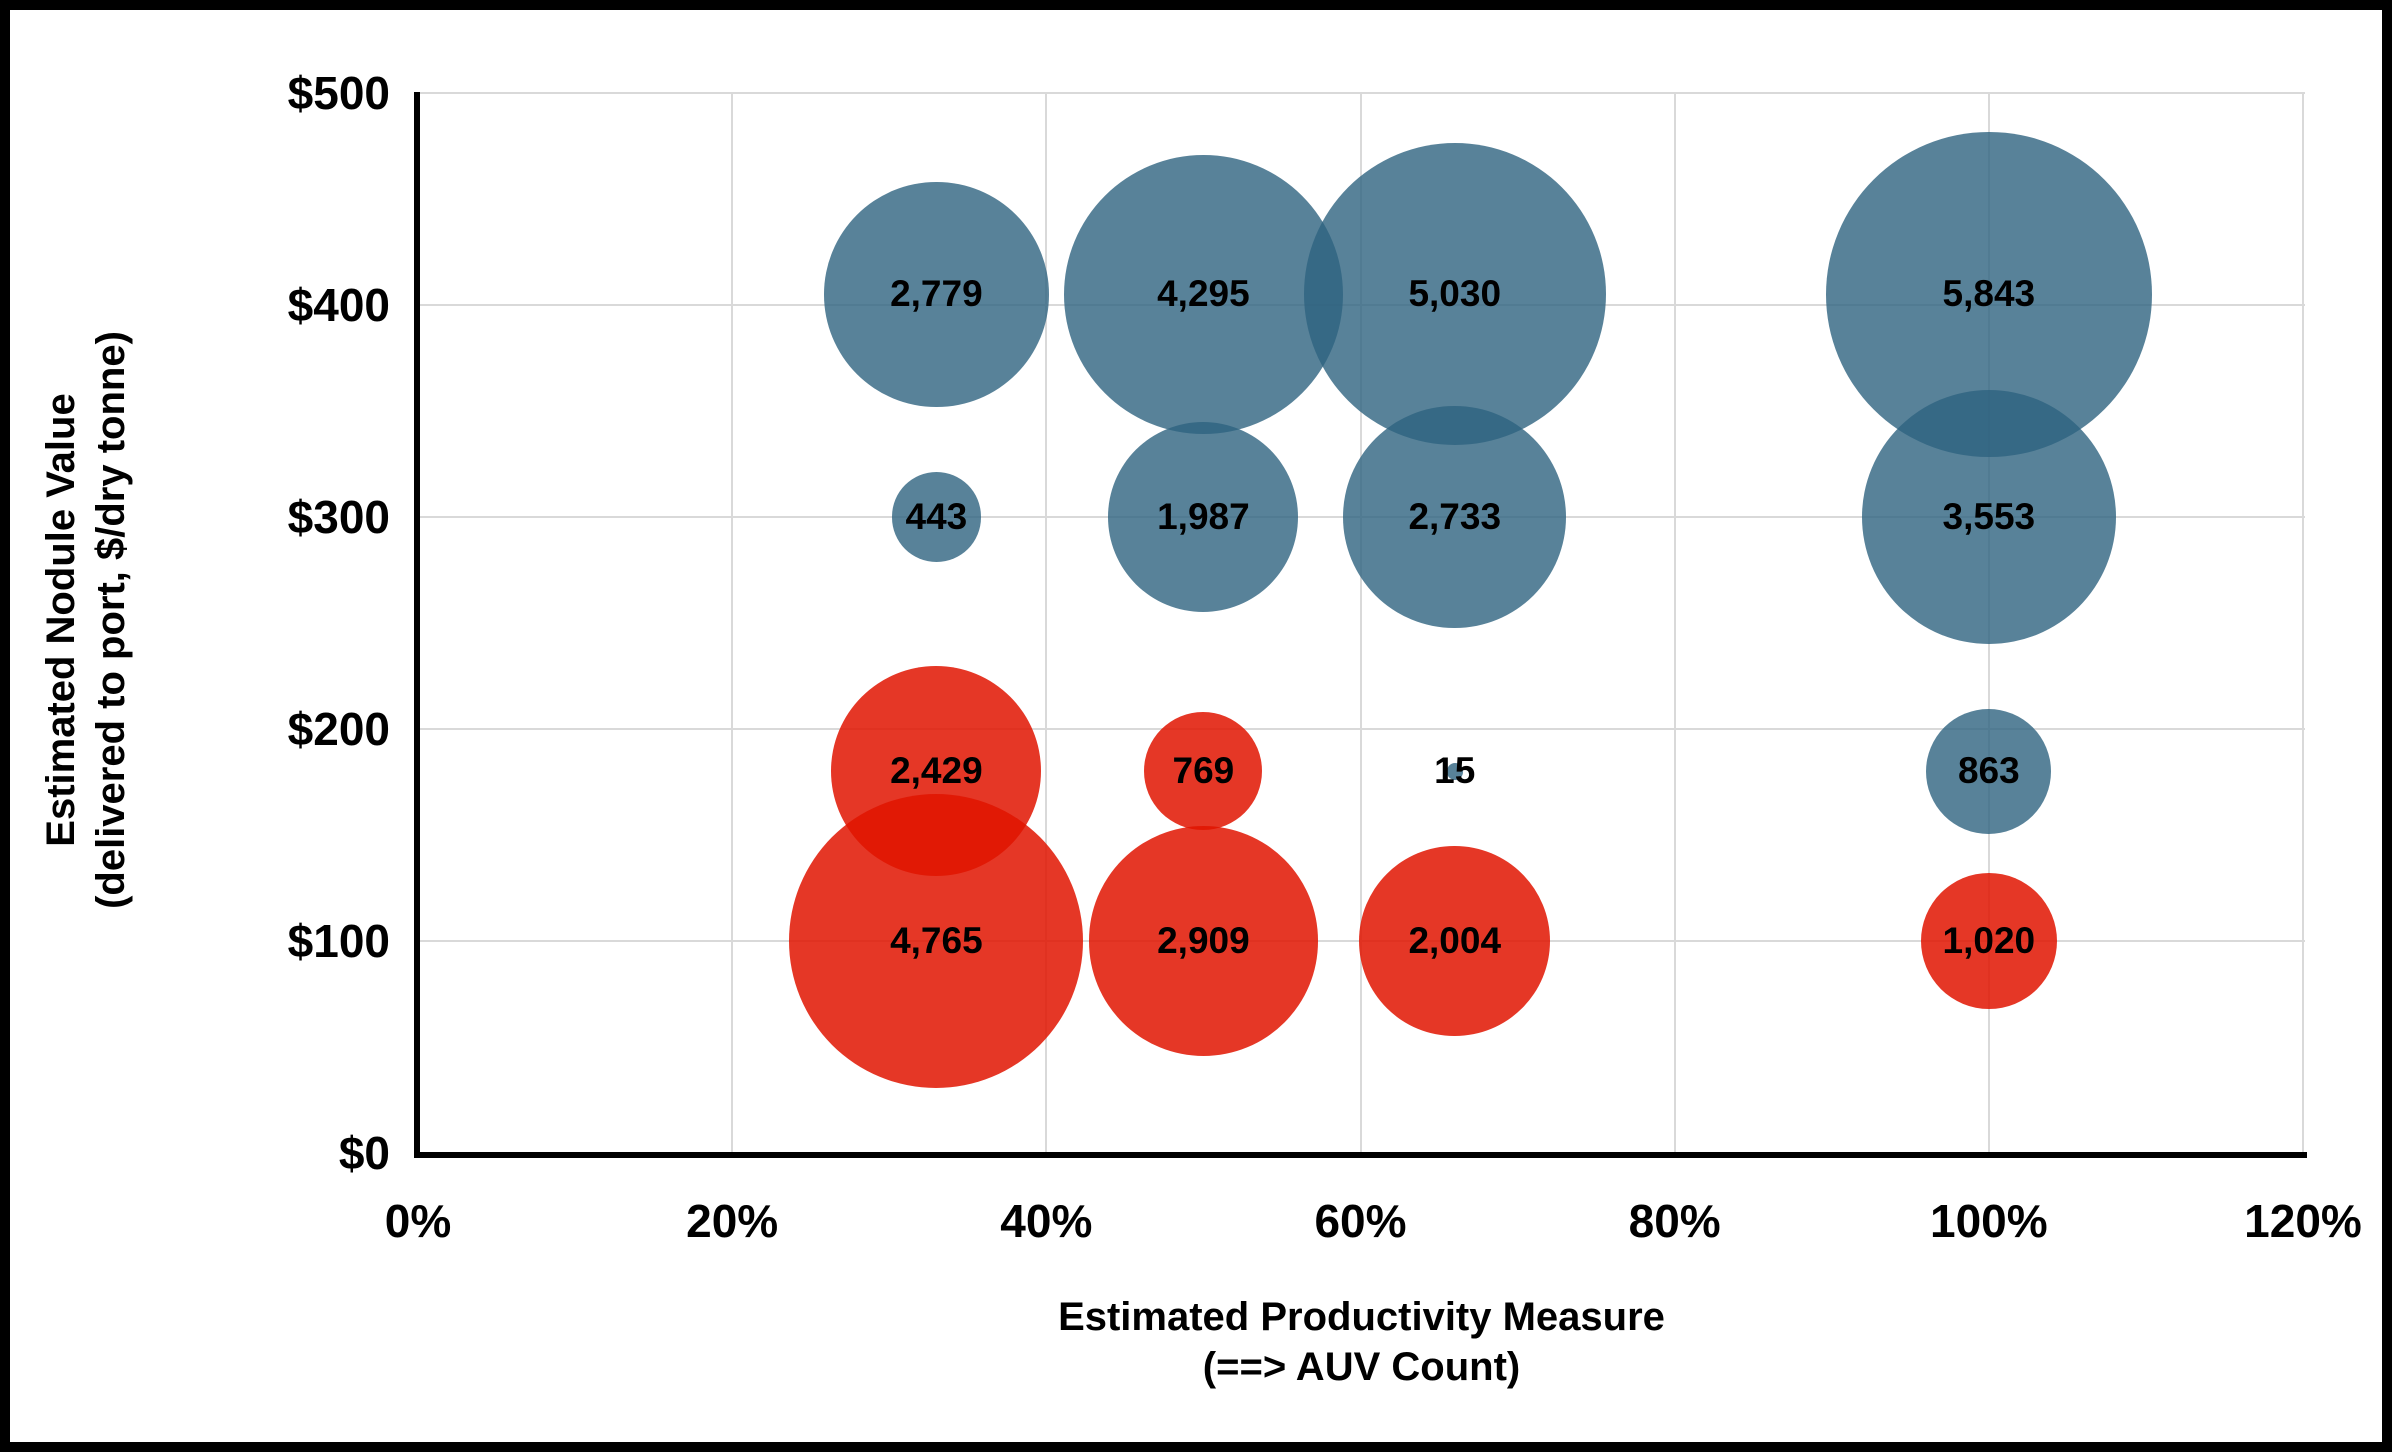 The height and width of the screenshot is (1452, 2392). I want to click on bubble-data-label: 863, so click(1988, 771).